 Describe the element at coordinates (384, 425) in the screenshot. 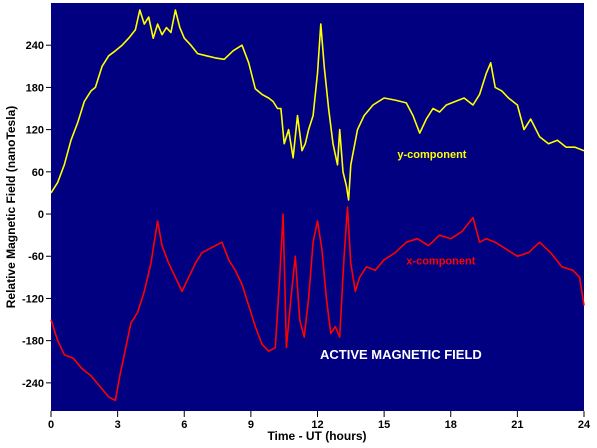

I see `x-tick-label: 15` at that location.